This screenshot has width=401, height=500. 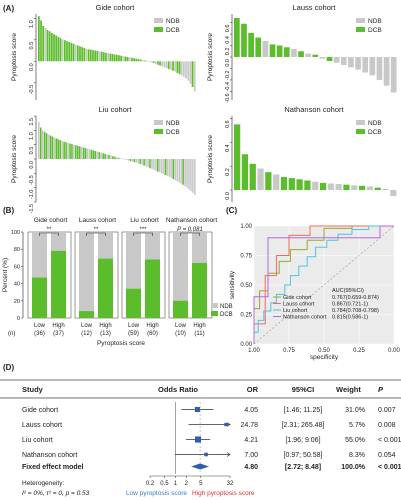 What do you see at coordinates (51, 220) in the screenshot?
I see `stack-cohort-title: Gide cohort` at bounding box center [51, 220].